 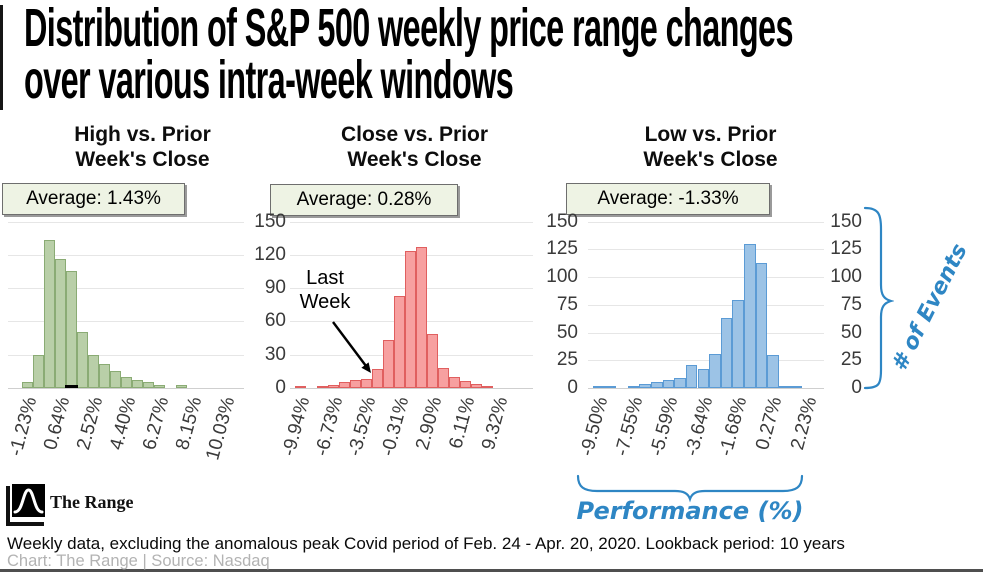 What do you see at coordinates (269, 80) in the screenshot?
I see `page-title-line2: over various intra-week windows` at bounding box center [269, 80].